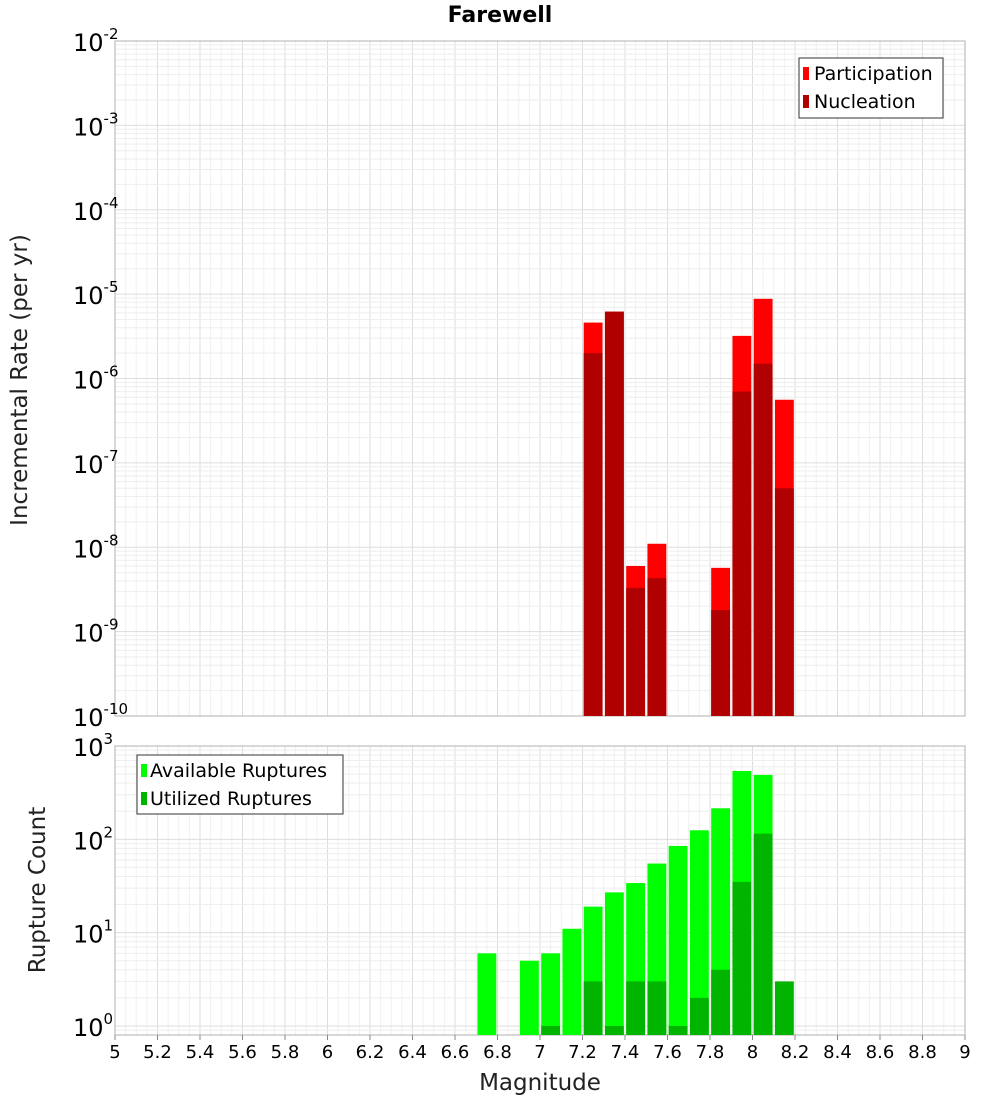 The height and width of the screenshot is (1100, 1000). I want to click on chart-title: Farewell, so click(500, 15).